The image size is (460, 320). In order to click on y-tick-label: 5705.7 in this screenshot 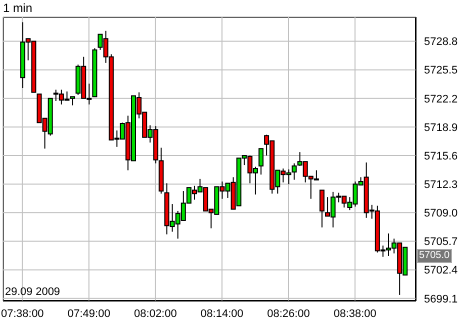, I will do `click(441, 242)`.